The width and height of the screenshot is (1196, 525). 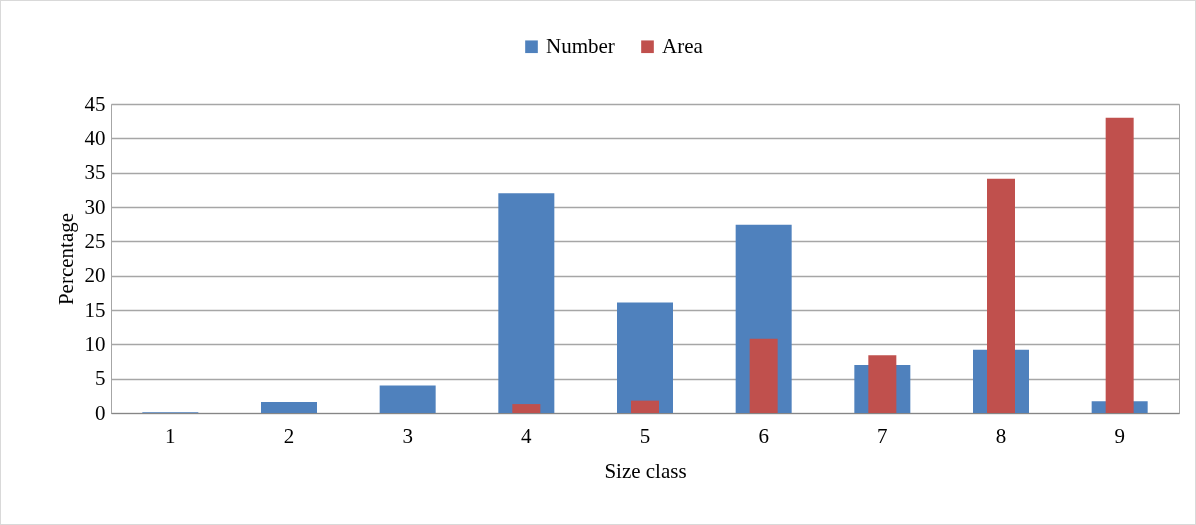 I want to click on y-tick-label: 25, so click(x=95, y=240).